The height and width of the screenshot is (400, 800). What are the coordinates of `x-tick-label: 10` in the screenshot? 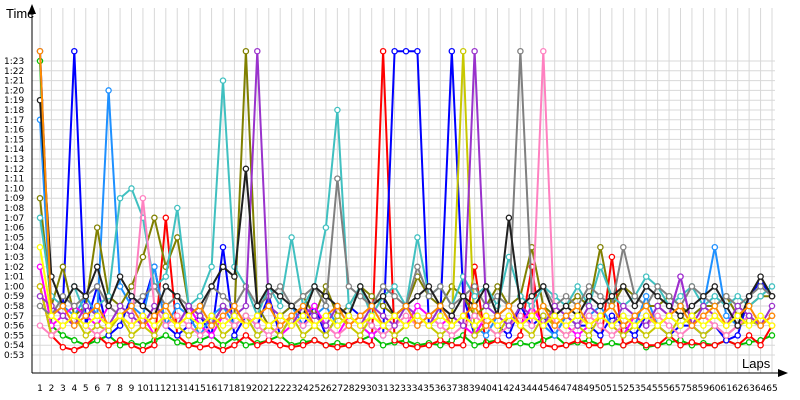 It's located at (143, 389).